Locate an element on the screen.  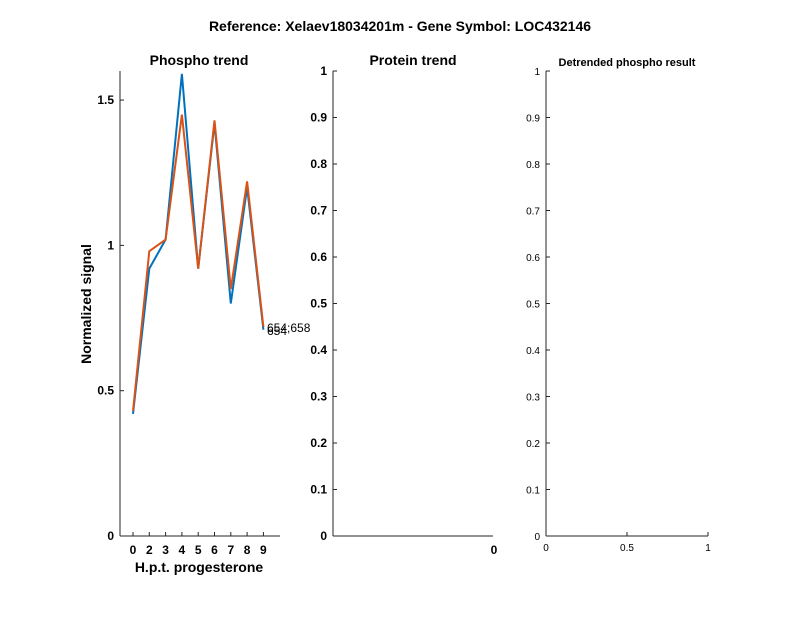
protein-y-tick-label: 0.4 is located at coordinates (318, 350).